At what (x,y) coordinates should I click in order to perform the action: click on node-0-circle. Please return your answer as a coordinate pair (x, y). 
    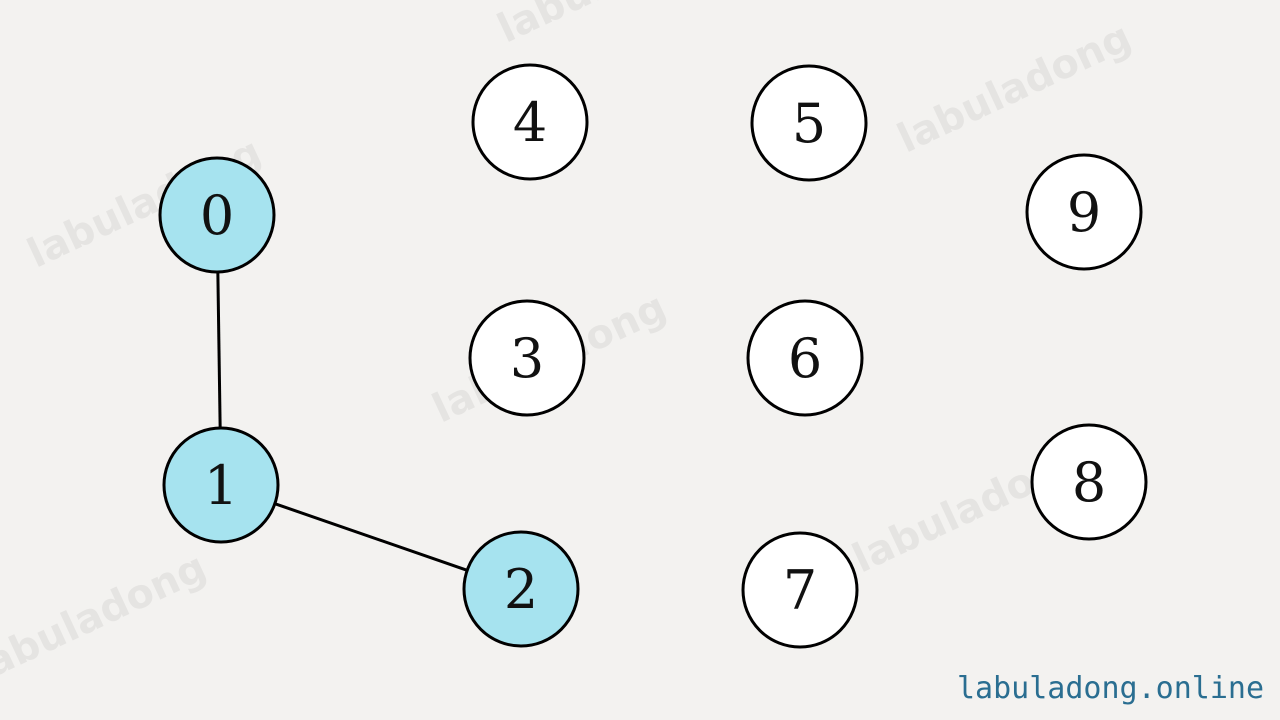
    Looking at the image, I should click on (217, 215).